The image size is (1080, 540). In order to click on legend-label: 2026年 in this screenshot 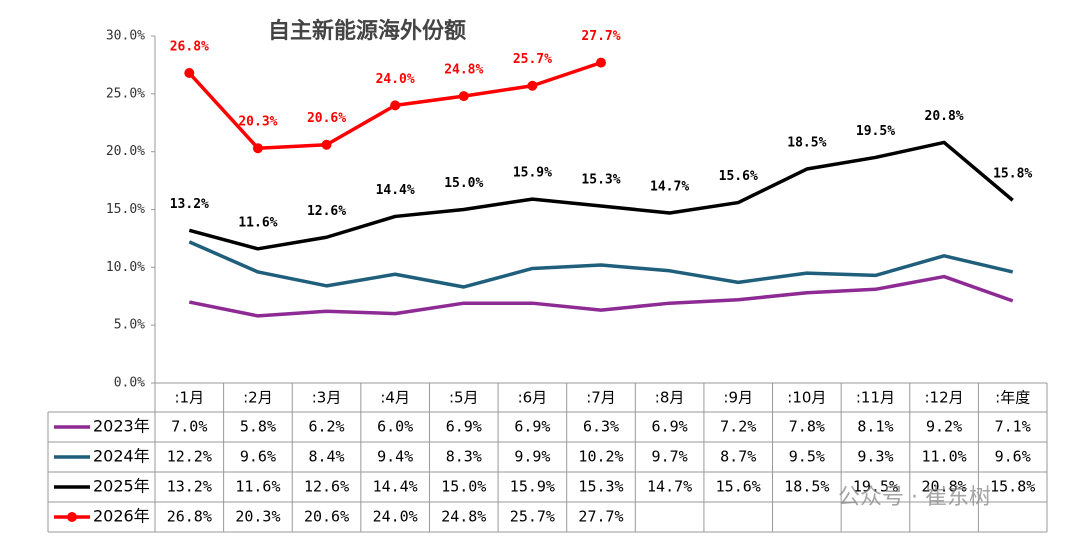, I will do `click(121, 516)`.